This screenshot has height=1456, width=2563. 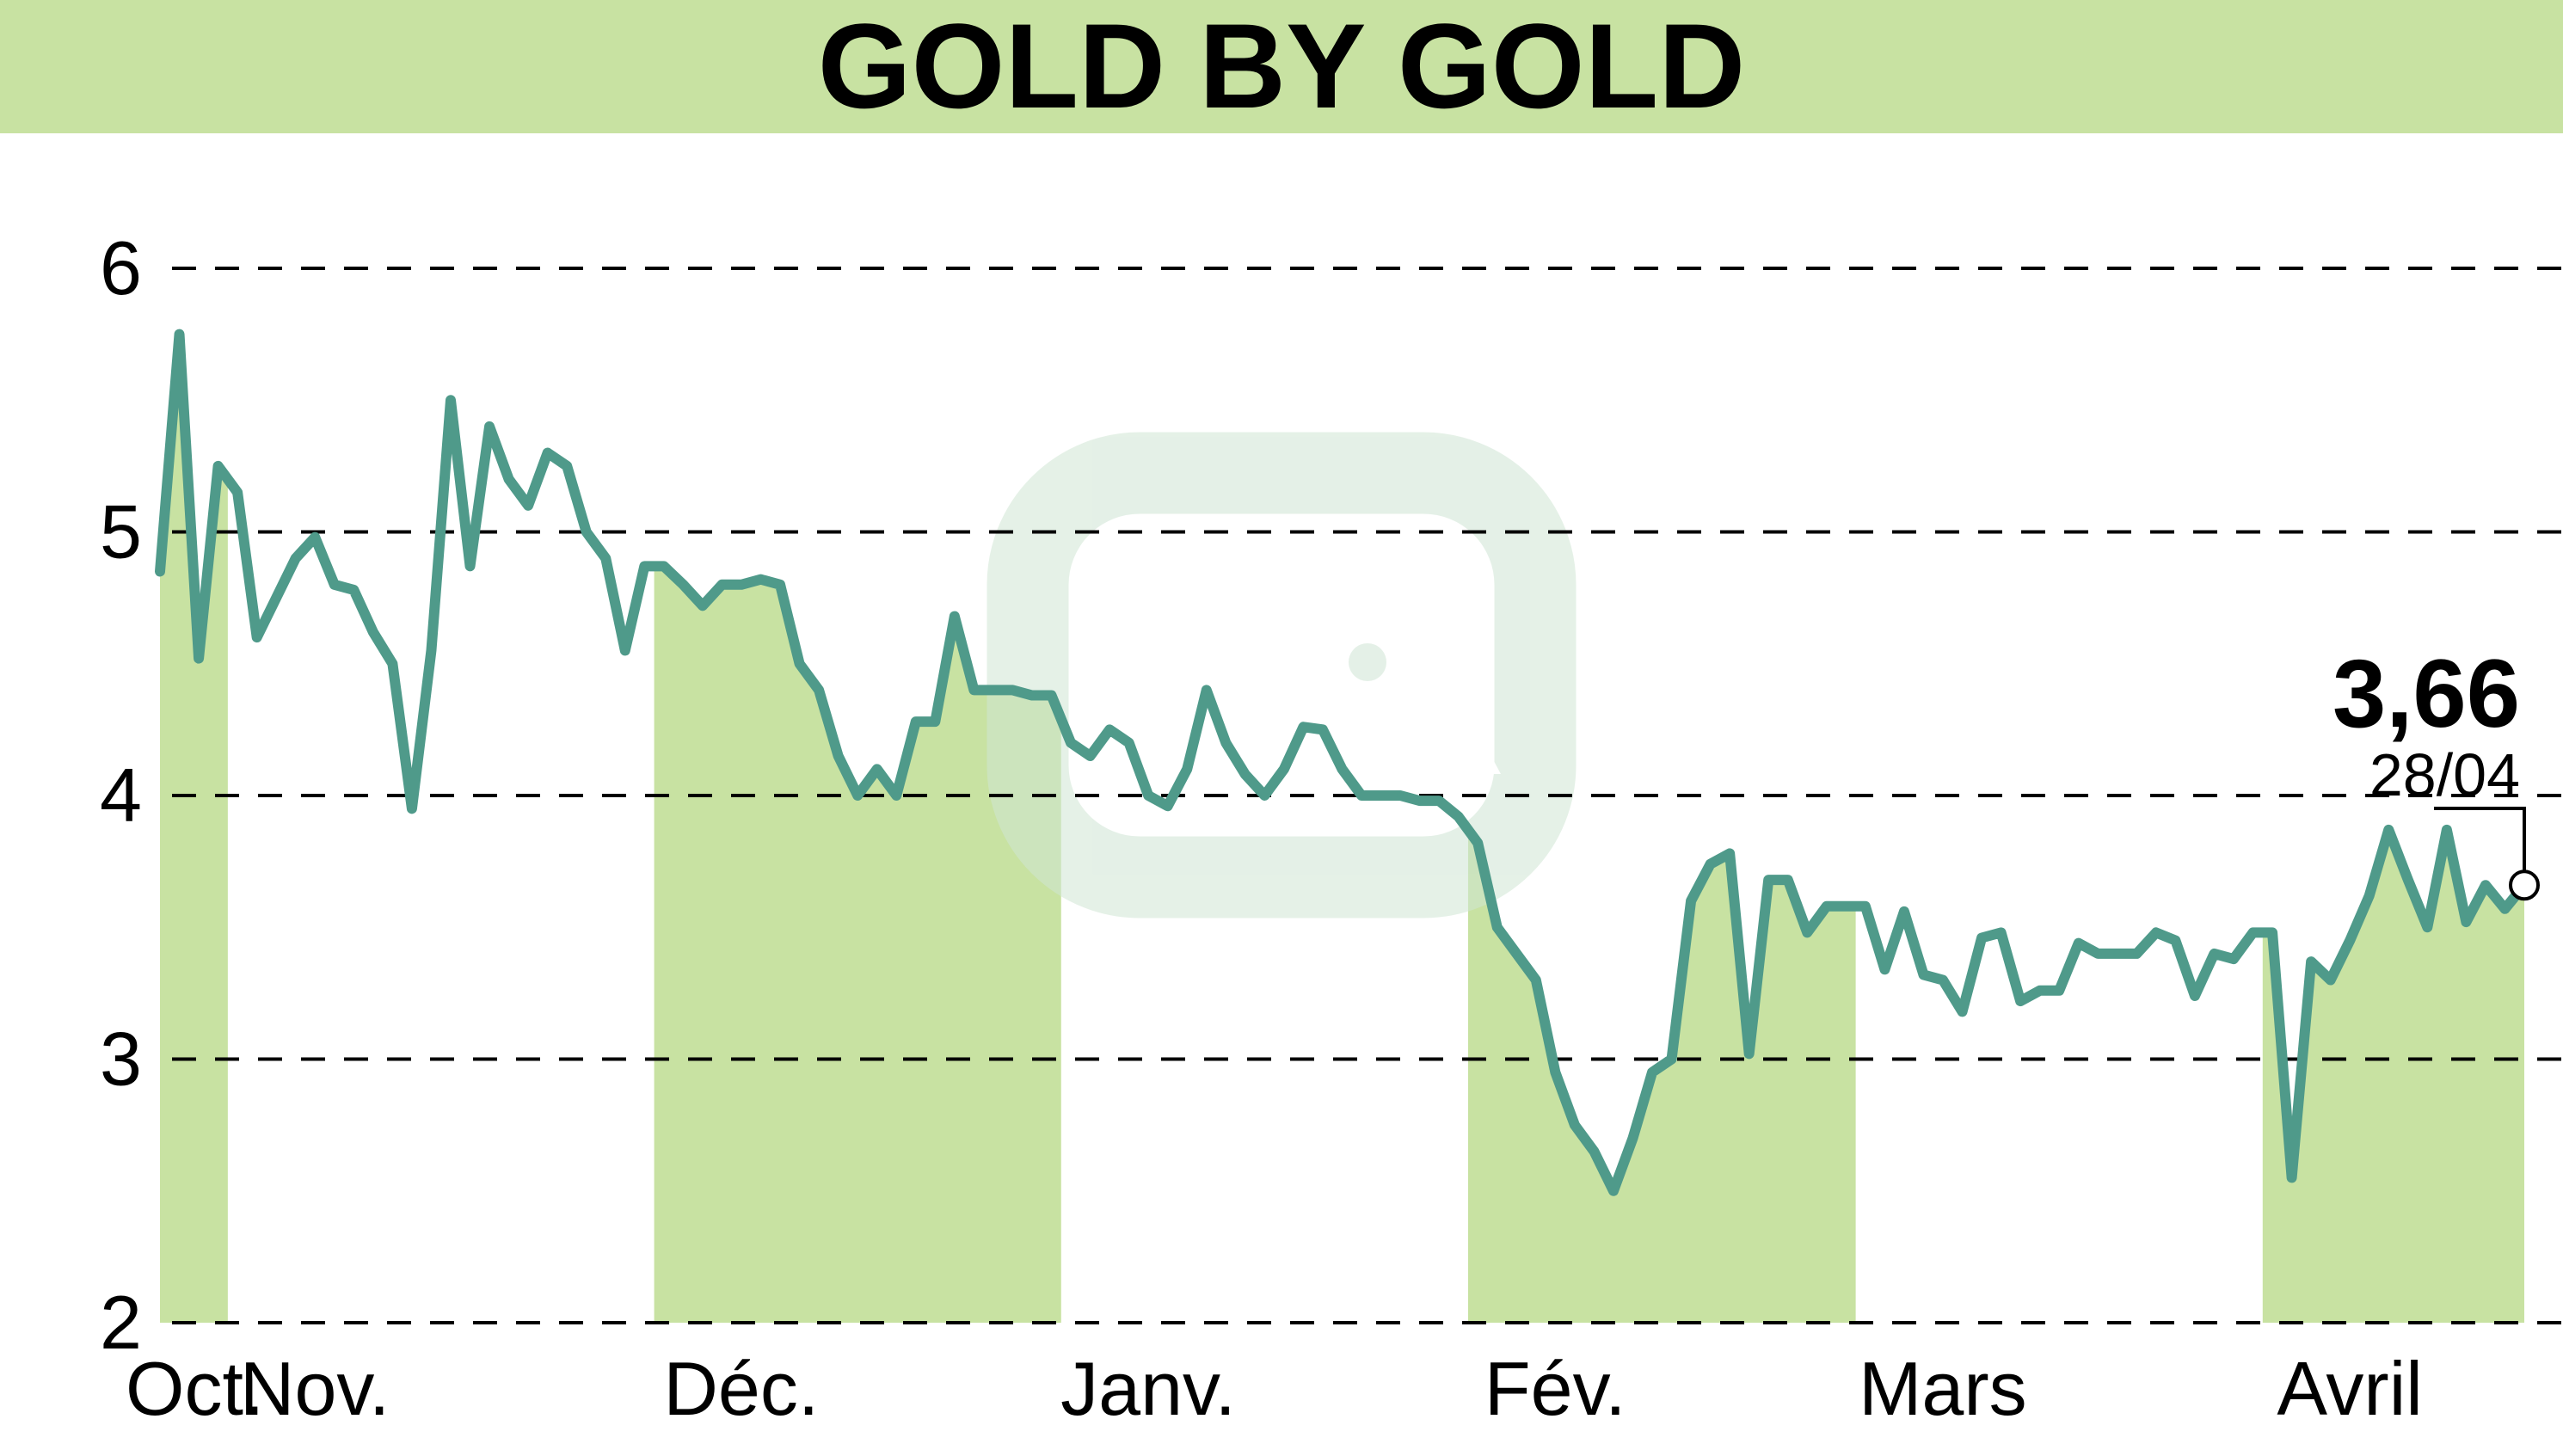 I want to click on chart-title: GOLD BY GOLD, so click(x=1282, y=67).